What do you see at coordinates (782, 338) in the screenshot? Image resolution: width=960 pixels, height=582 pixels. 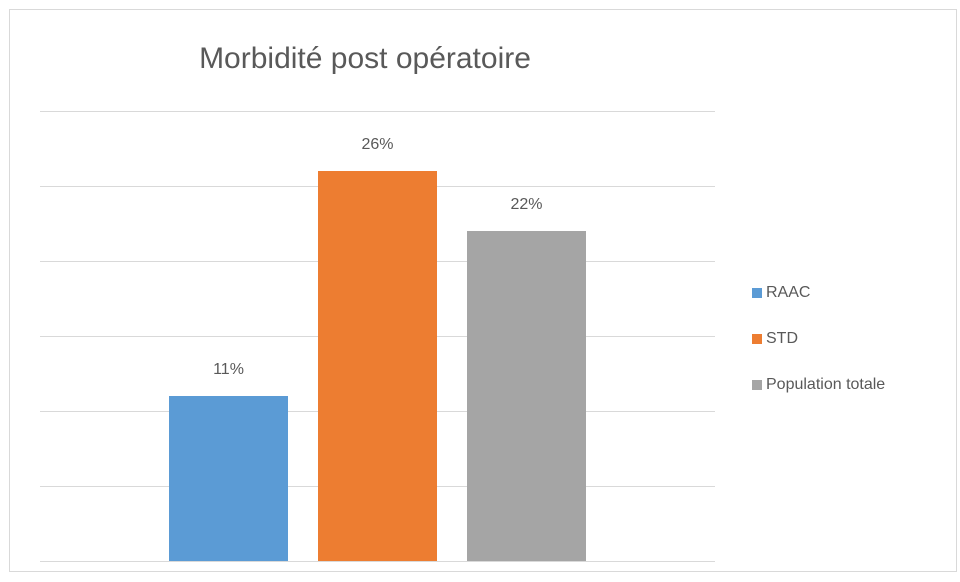 I see `legend-label: STD` at bounding box center [782, 338].